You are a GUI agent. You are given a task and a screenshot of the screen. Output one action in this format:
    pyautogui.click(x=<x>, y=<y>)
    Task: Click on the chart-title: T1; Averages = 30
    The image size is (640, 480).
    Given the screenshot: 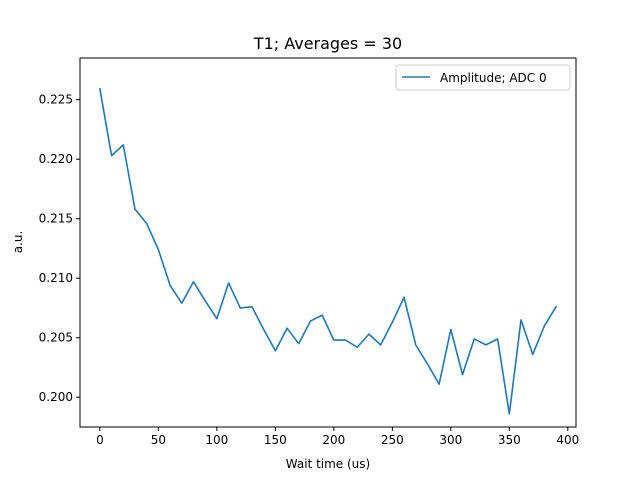 What is the action you would take?
    pyautogui.click(x=327, y=43)
    